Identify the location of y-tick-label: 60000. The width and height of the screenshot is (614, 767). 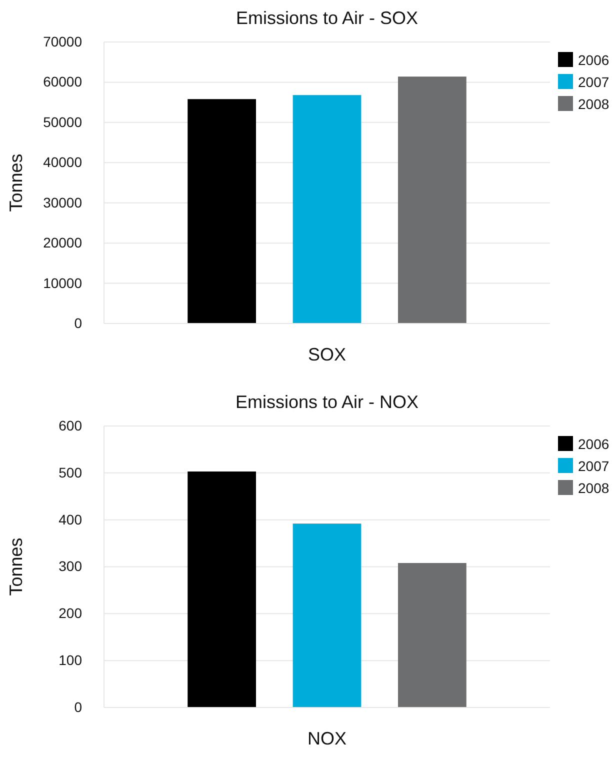
(62, 82).